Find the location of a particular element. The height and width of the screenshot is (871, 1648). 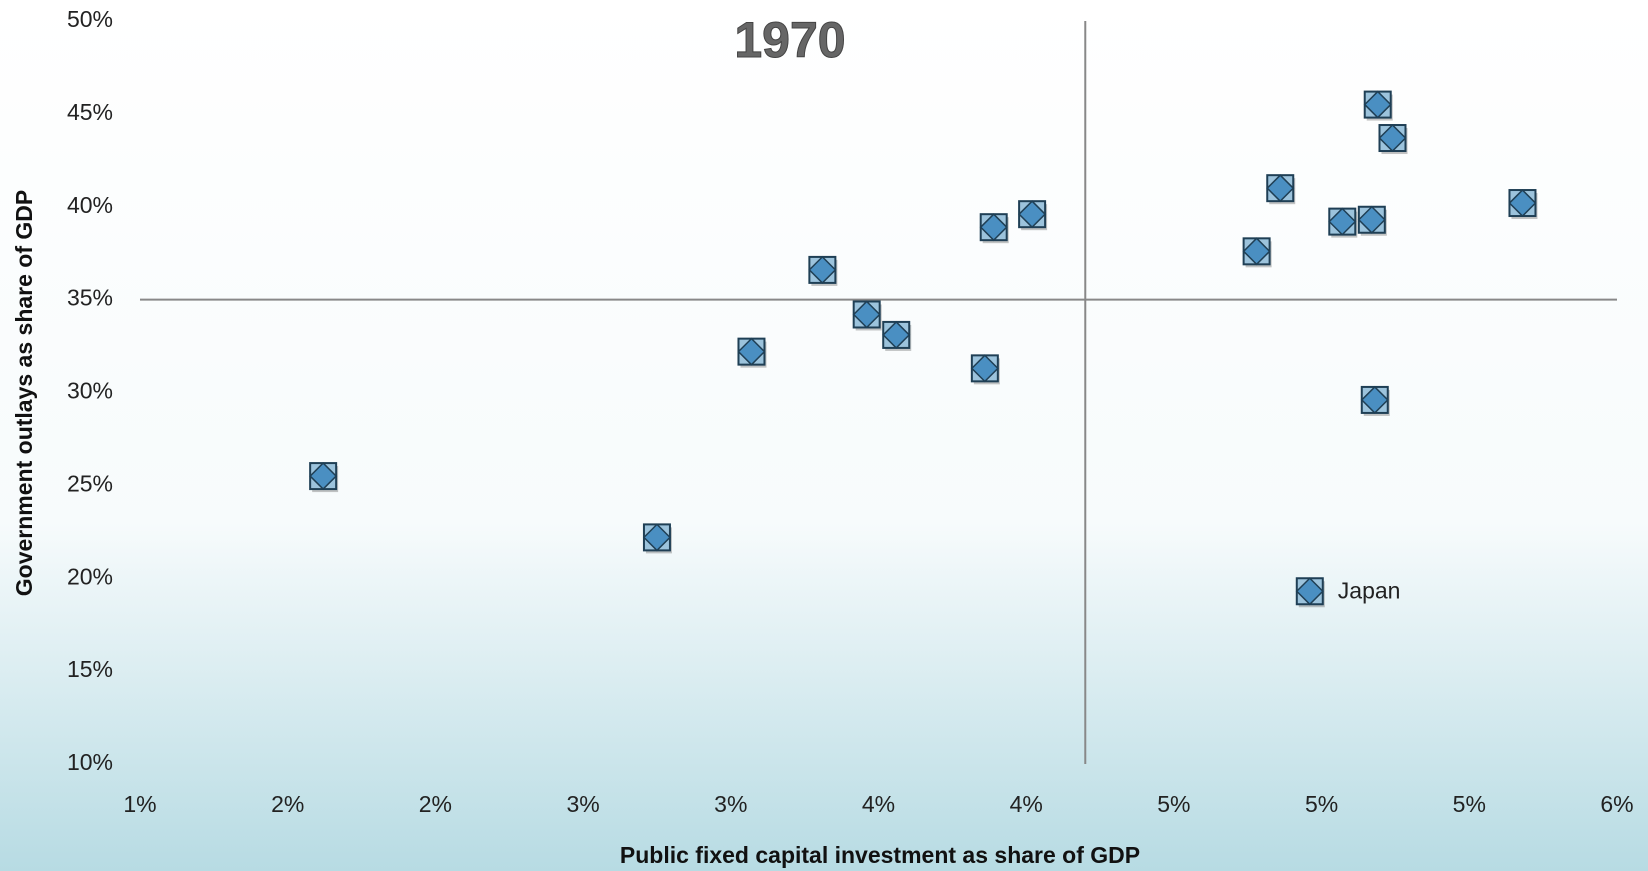

y-axis-label: Government outlays as share of GDP is located at coordinates (24, 393).